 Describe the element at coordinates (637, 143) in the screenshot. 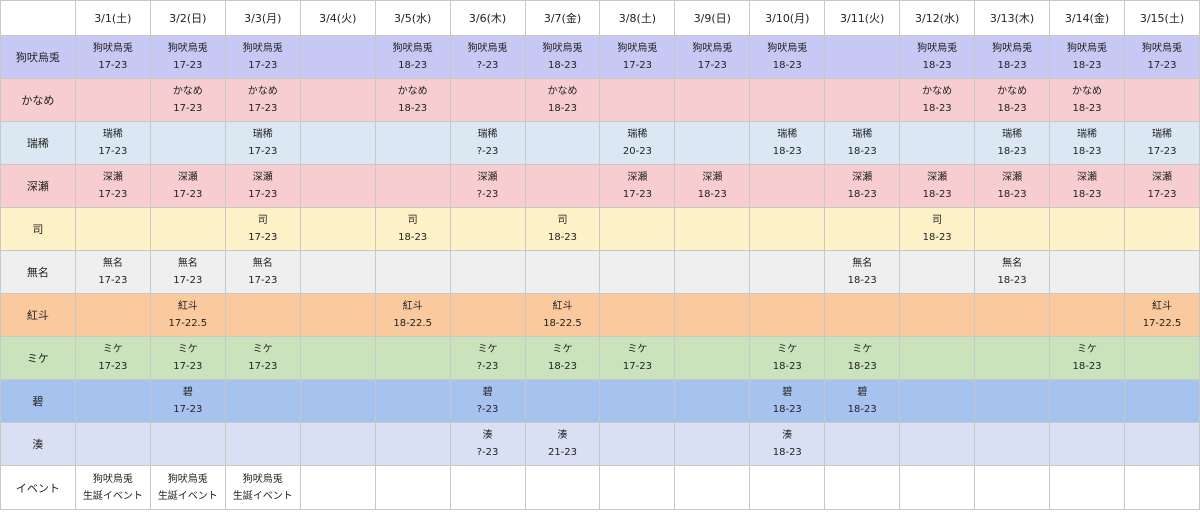

I see `shift-cell: 瑞稀 20-23` at that location.